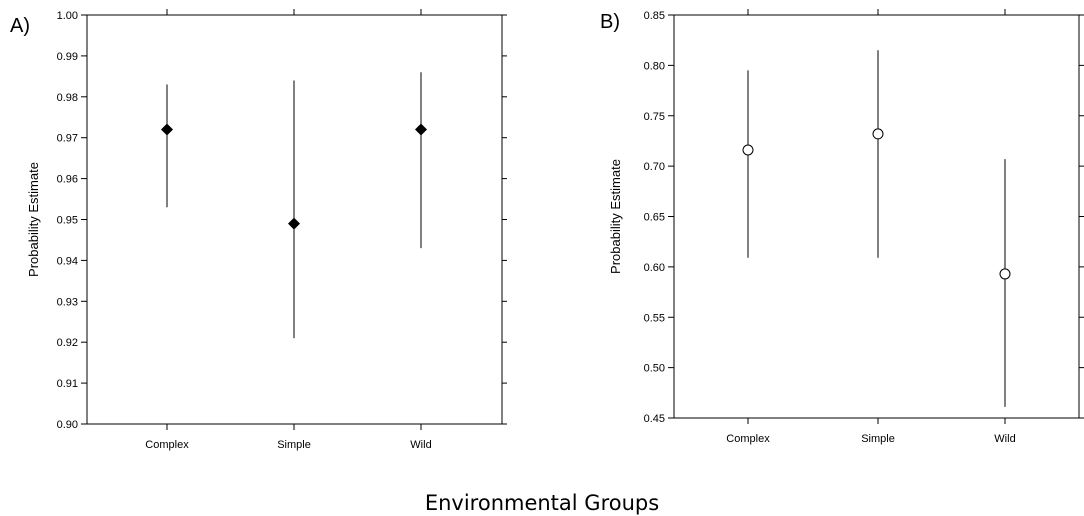 This screenshot has height=516, width=1084. I want to click on panel-label: A), so click(20, 26).